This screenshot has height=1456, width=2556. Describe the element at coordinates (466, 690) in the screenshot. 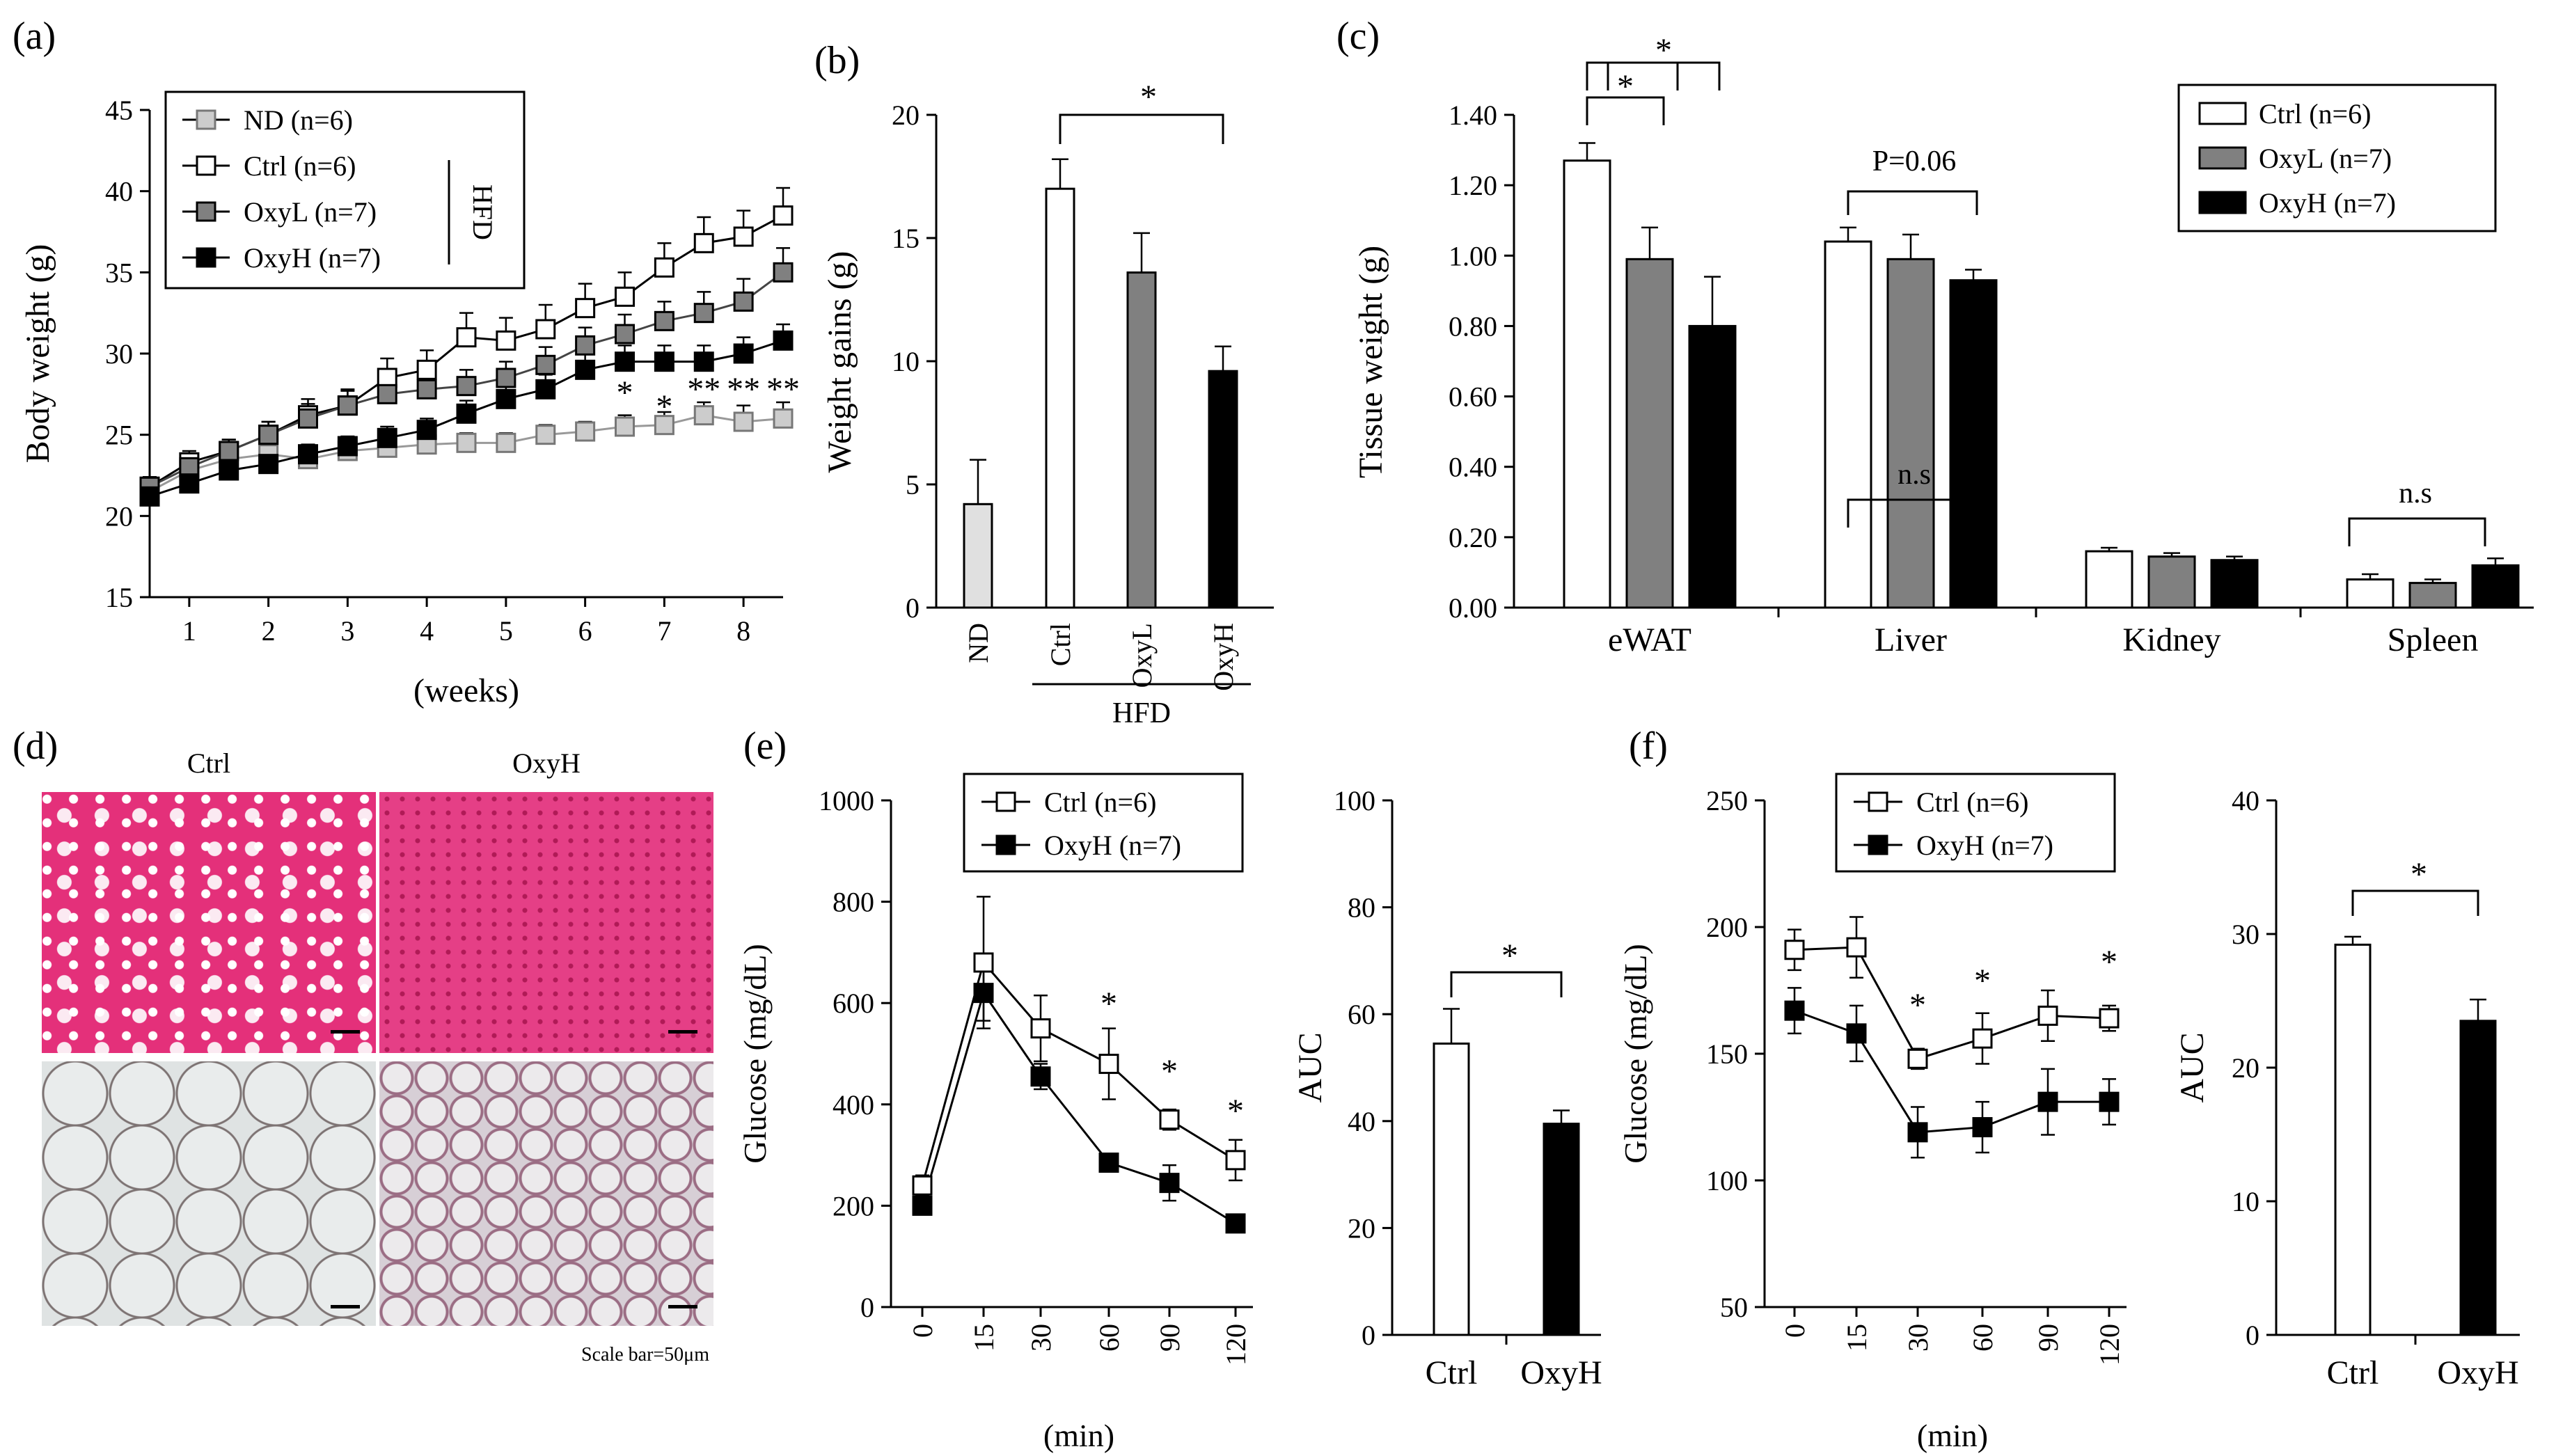

I see `x-axis-label: (weeks)` at that location.